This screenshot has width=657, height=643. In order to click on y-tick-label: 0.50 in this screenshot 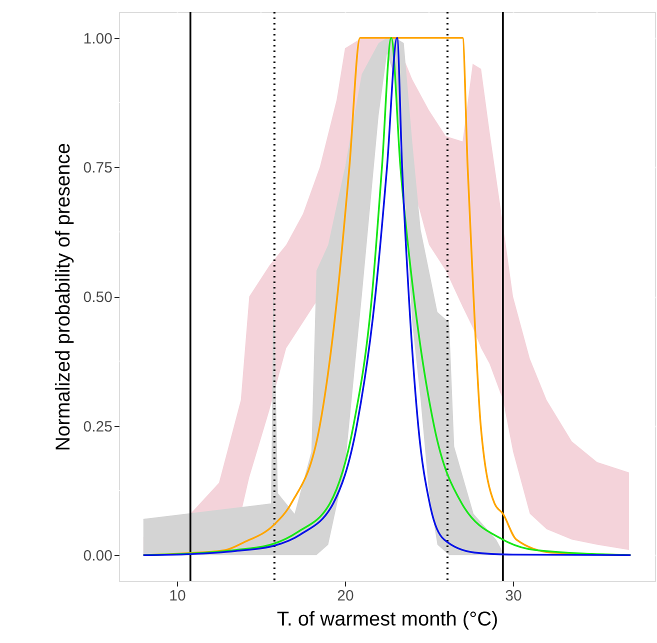, I will do `click(97, 297)`.